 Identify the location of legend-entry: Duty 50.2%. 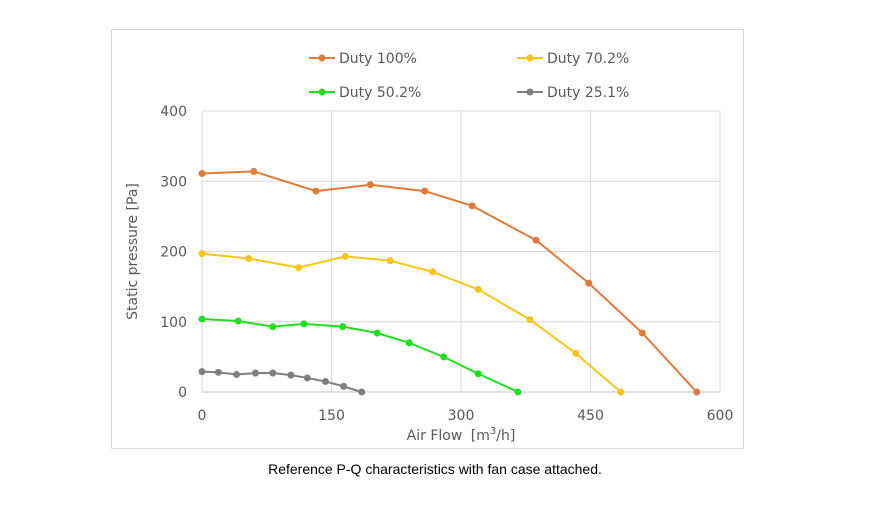
(365, 93).